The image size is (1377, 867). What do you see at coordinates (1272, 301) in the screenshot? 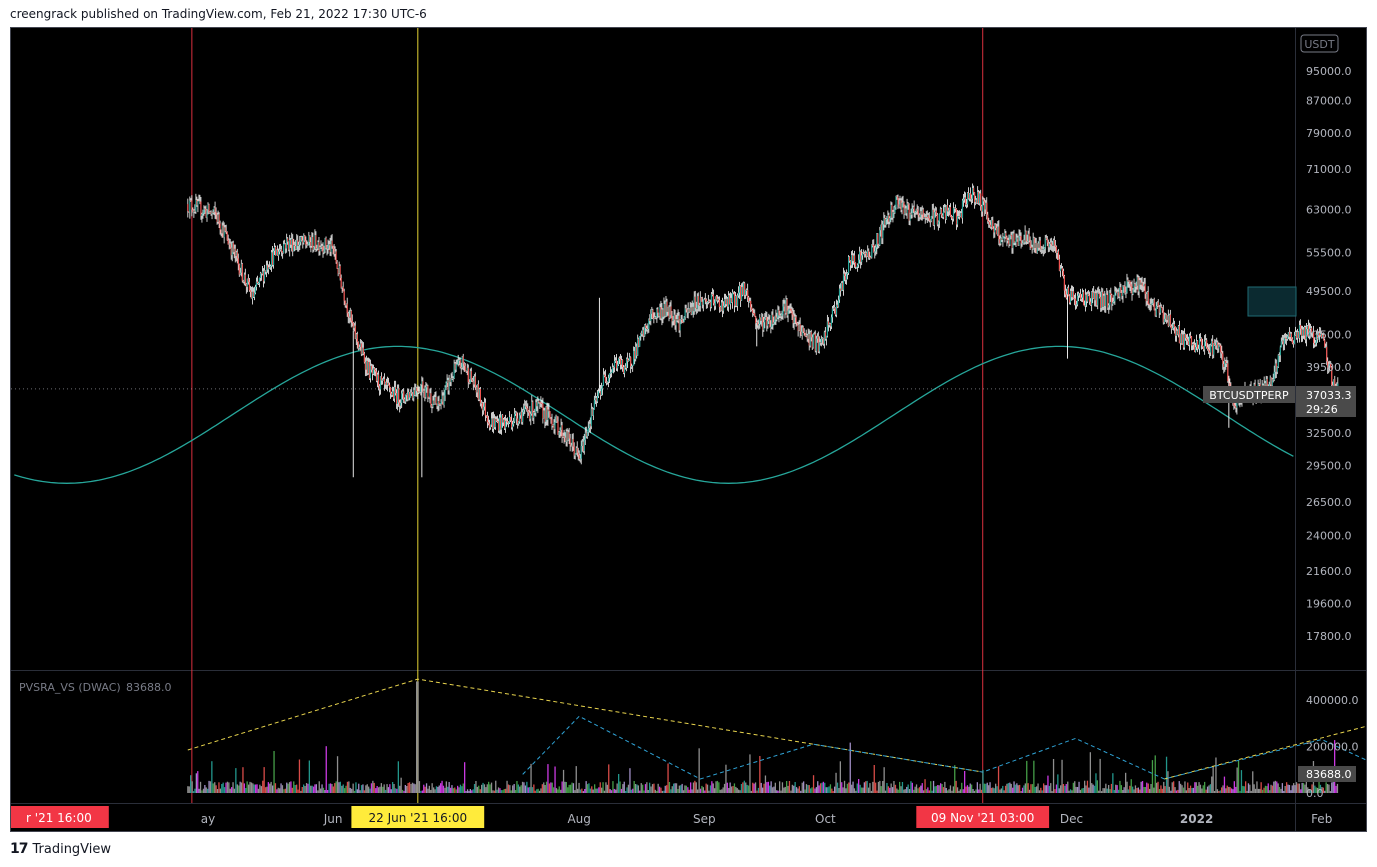
I see `drawing-box` at bounding box center [1272, 301].